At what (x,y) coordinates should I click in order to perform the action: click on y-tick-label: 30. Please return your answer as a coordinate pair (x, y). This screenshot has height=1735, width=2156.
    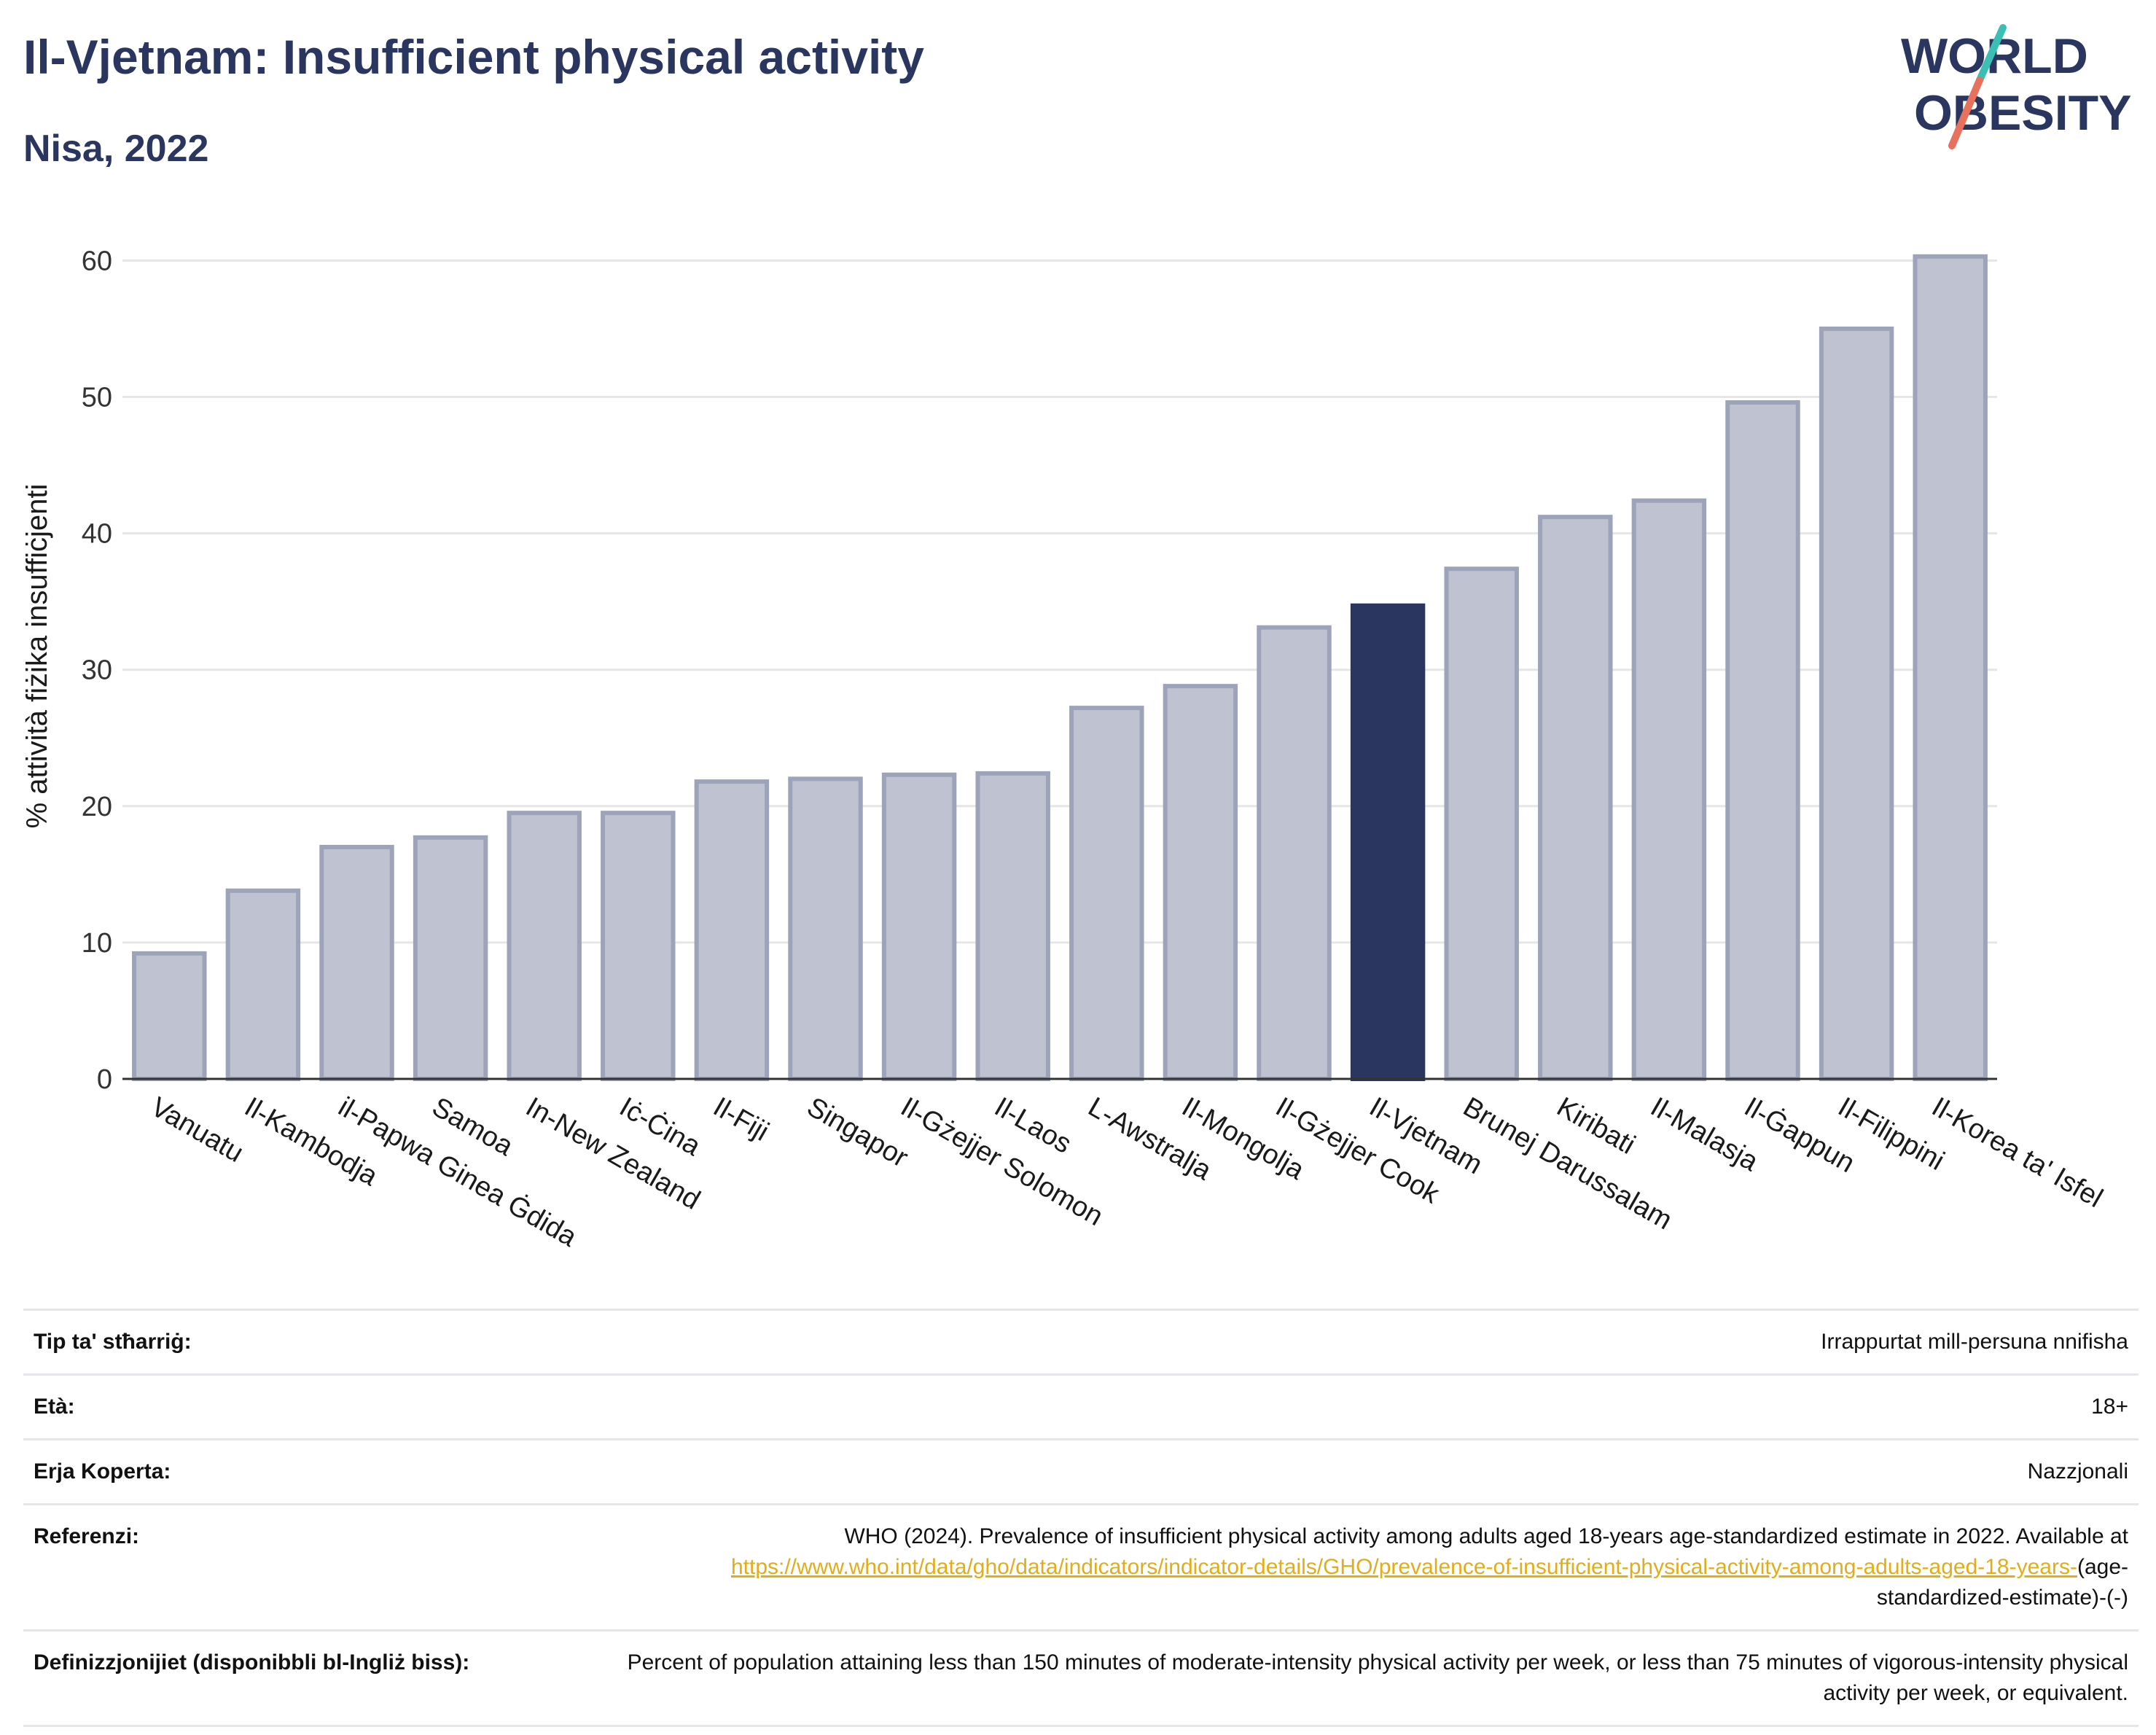
    Looking at the image, I should click on (97, 670).